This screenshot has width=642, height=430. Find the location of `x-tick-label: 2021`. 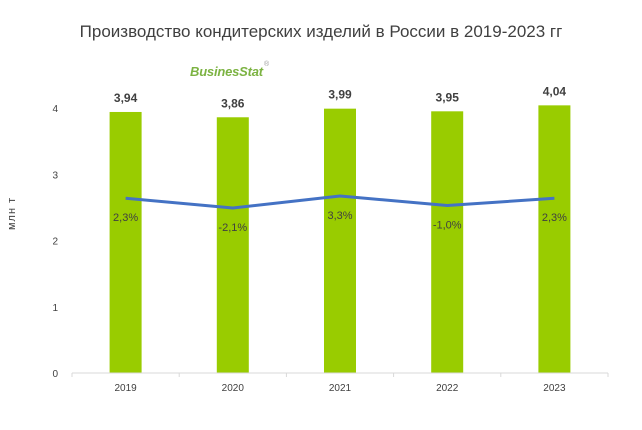

x-tick-label: 2021 is located at coordinates (340, 388).